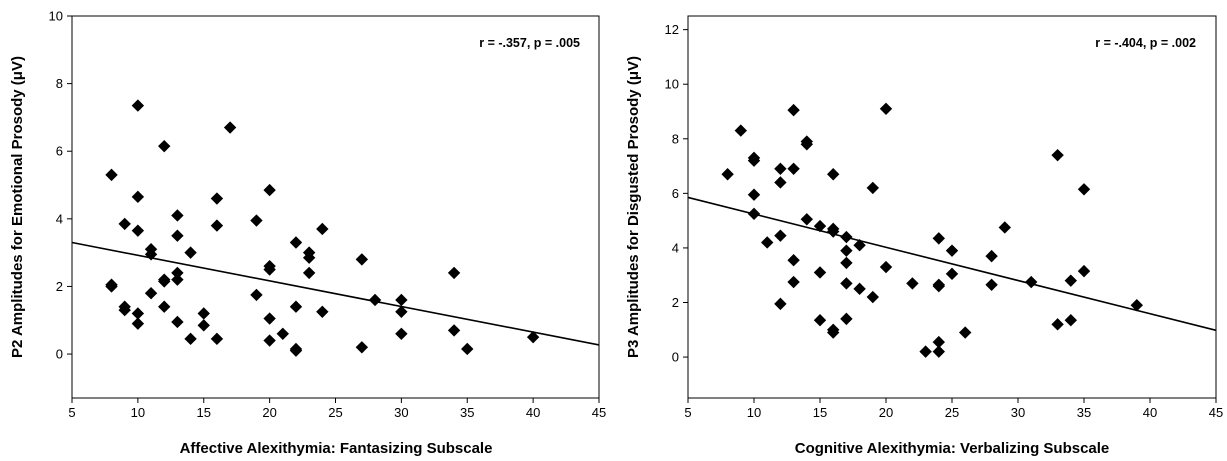 This screenshot has width=1227, height=461. What do you see at coordinates (886, 412) in the screenshot?
I see `chart-right-x-tick-label: 20` at bounding box center [886, 412].